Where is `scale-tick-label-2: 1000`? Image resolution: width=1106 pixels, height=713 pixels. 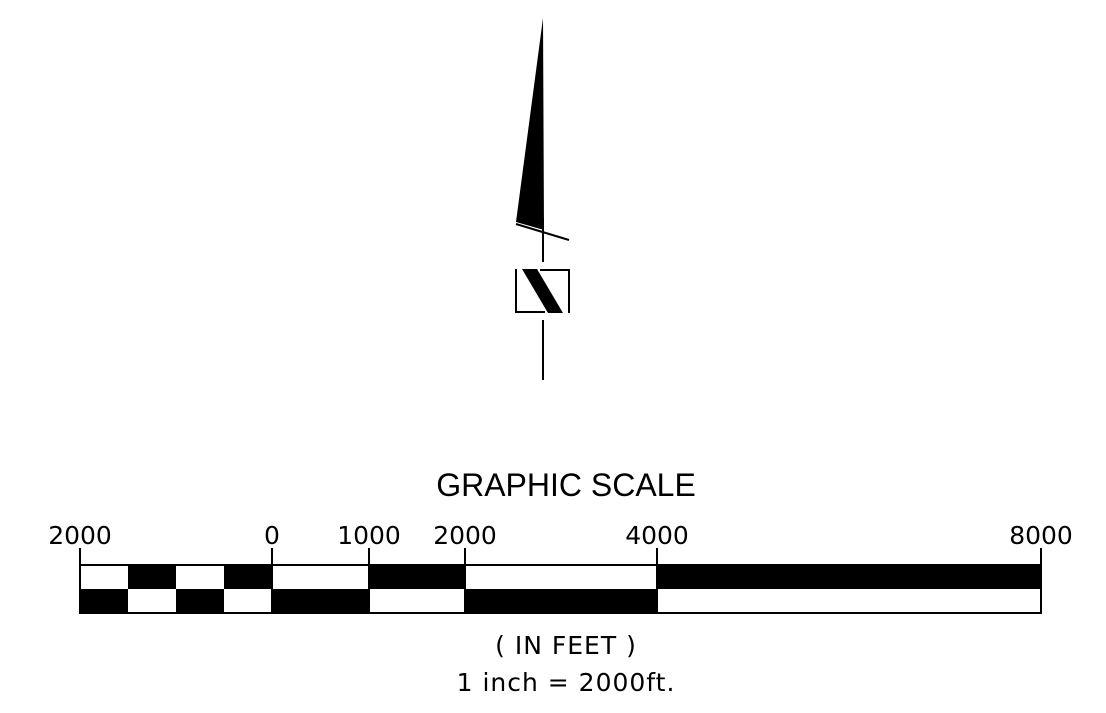 scale-tick-label-2: 1000 is located at coordinates (369, 535).